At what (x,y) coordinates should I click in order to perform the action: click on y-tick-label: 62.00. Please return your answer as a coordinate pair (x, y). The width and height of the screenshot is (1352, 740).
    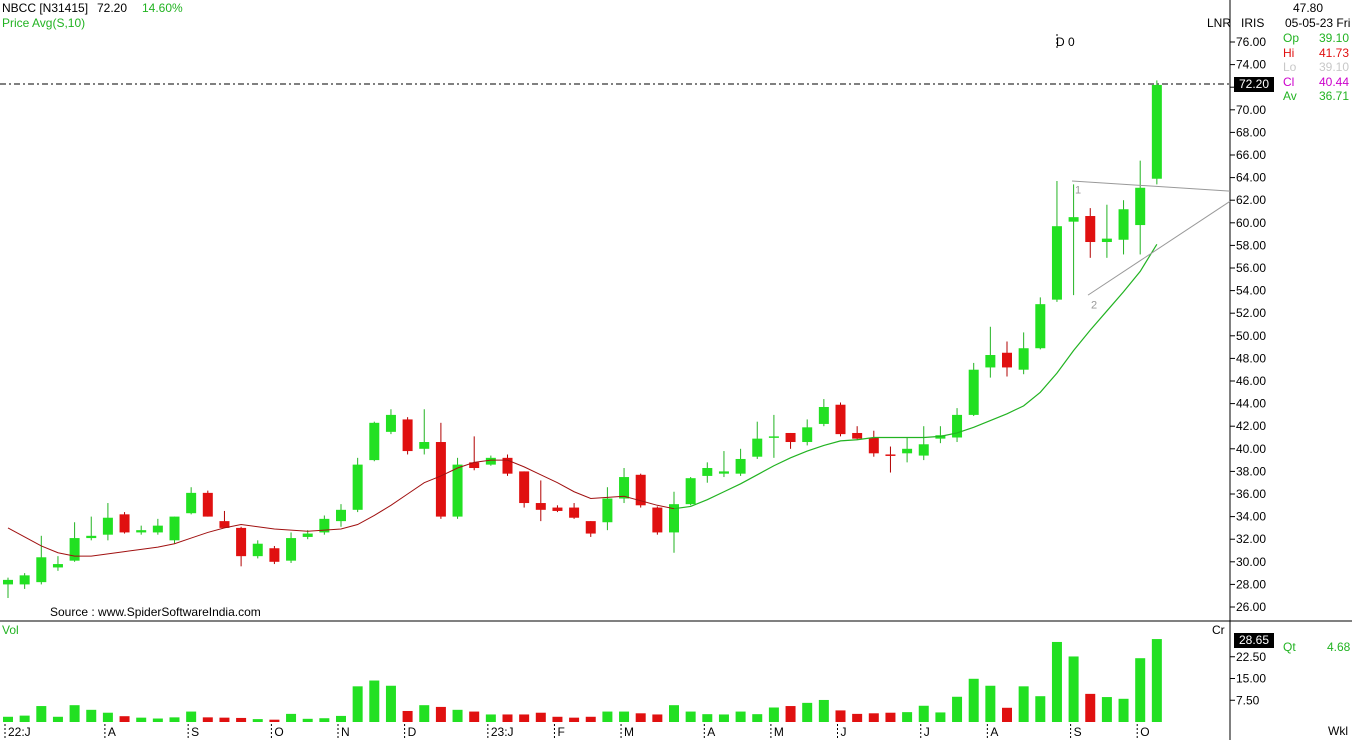
    Looking at the image, I should click on (1251, 200).